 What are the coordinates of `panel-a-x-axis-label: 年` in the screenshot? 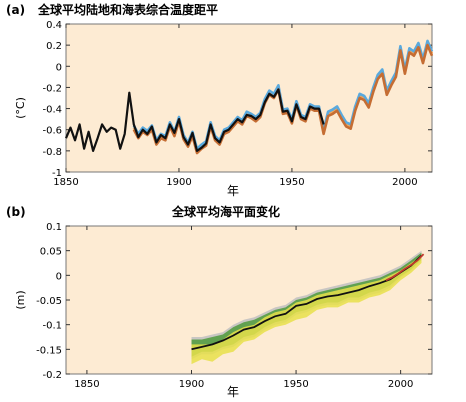 It's located at (233, 191).